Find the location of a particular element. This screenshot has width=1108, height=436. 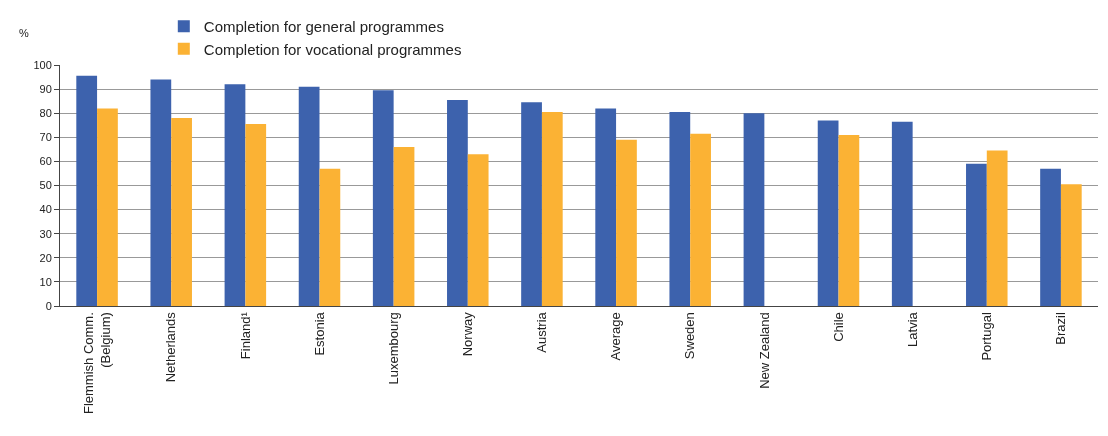

y-tick-label: 40 is located at coordinates (45, 209).